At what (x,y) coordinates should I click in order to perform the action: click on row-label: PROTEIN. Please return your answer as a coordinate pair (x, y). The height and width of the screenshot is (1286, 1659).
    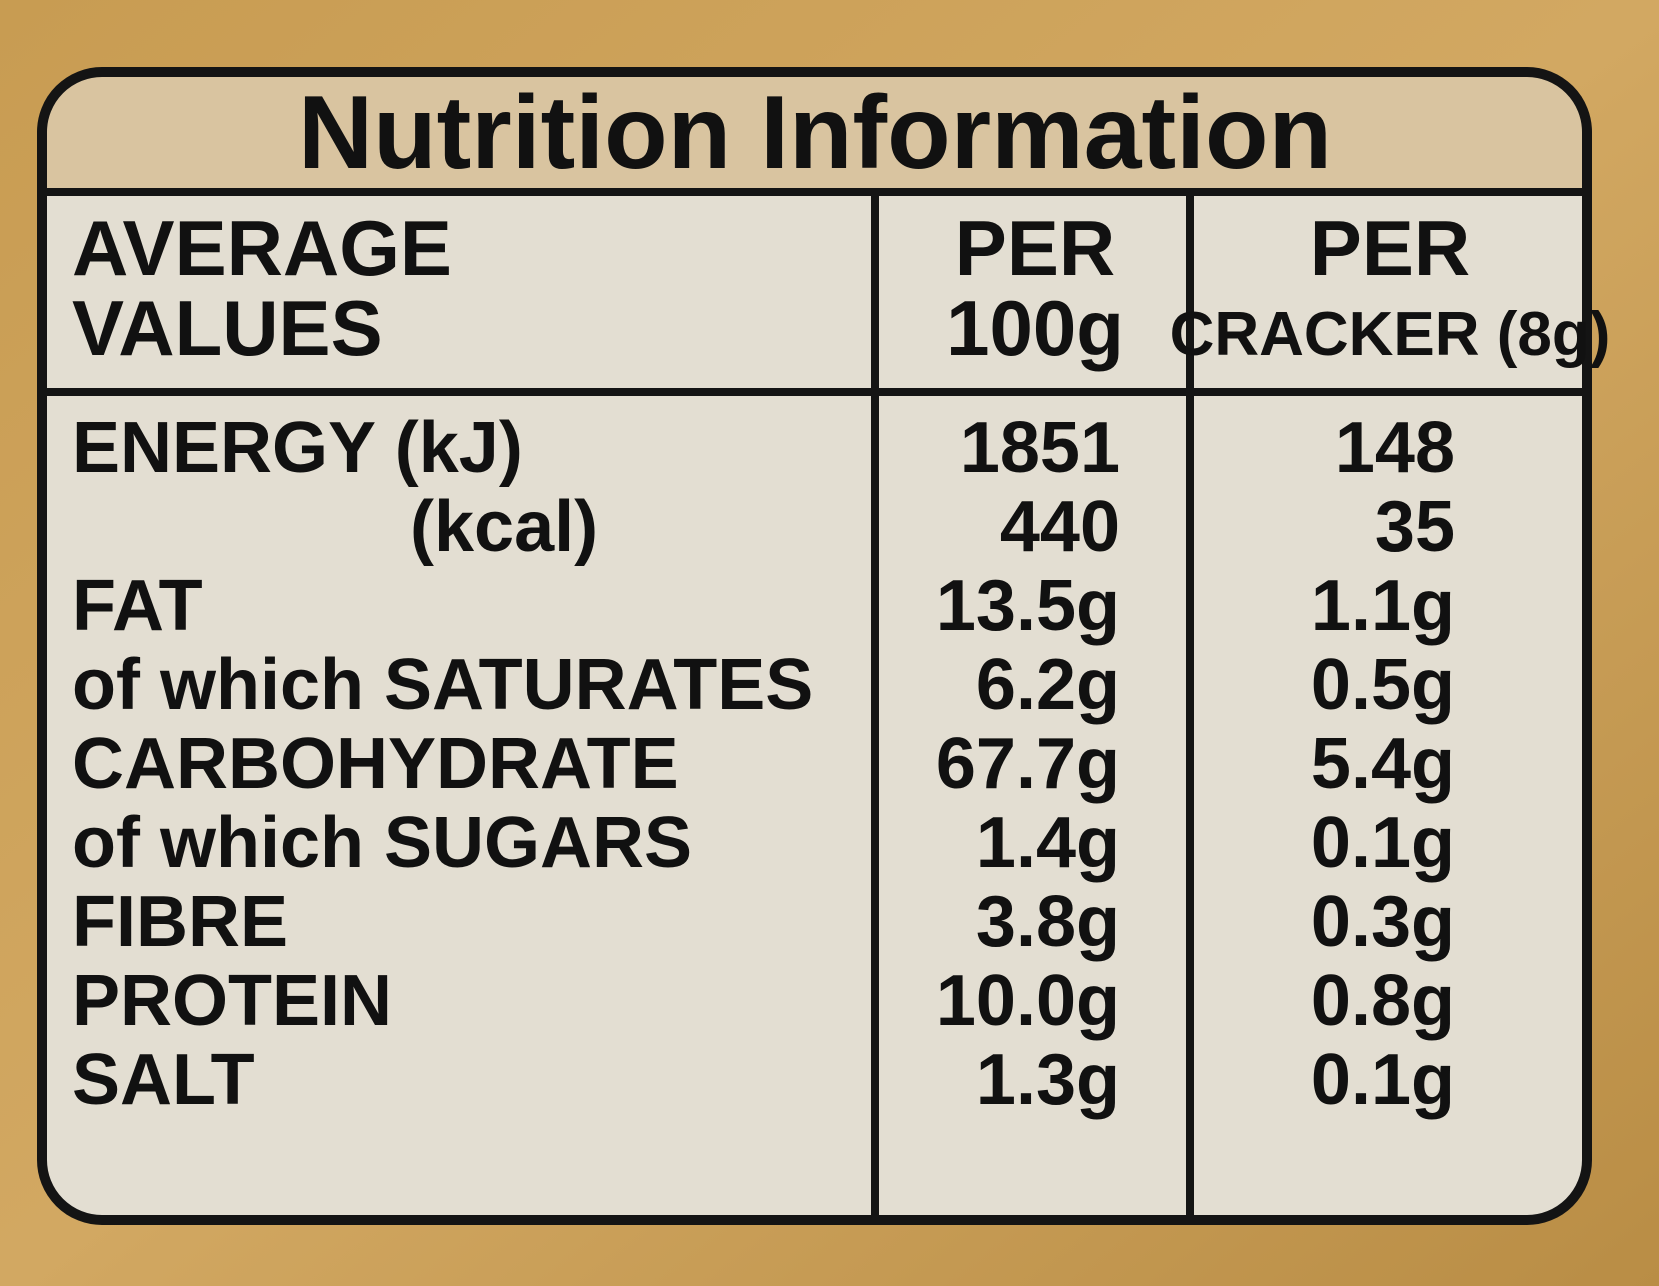
    Looking at the image, I should click on (232, 1001).